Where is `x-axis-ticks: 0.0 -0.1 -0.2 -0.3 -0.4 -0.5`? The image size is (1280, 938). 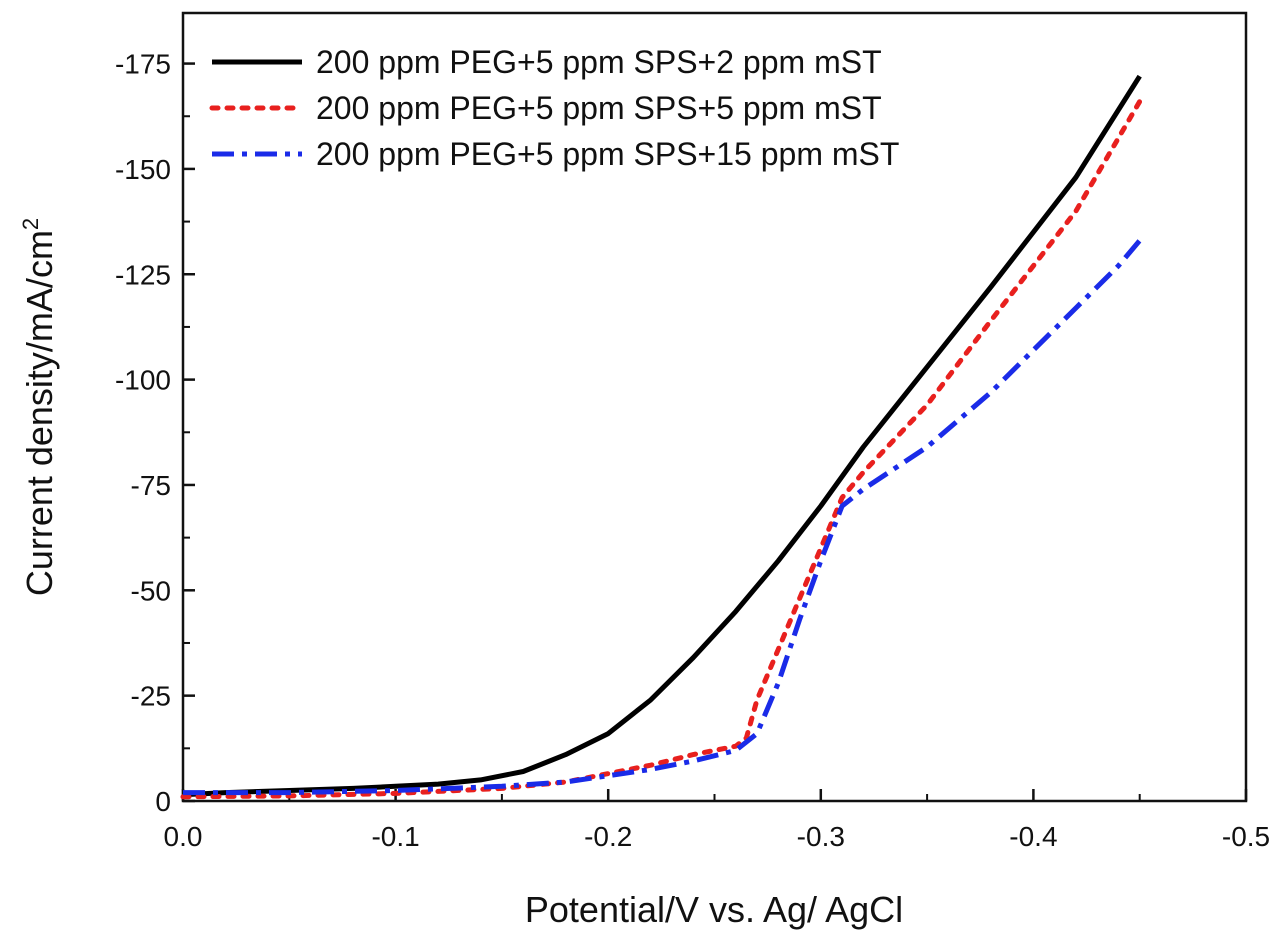 x-axis-ticks: 0.0 -0.1 -0.2 -0.3 -0.4 -0.5 is located at coordinates (717, 820).